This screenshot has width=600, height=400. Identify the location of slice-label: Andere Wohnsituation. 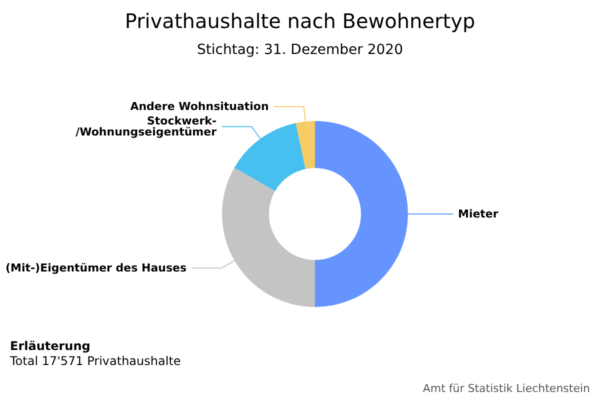
(199, 107).